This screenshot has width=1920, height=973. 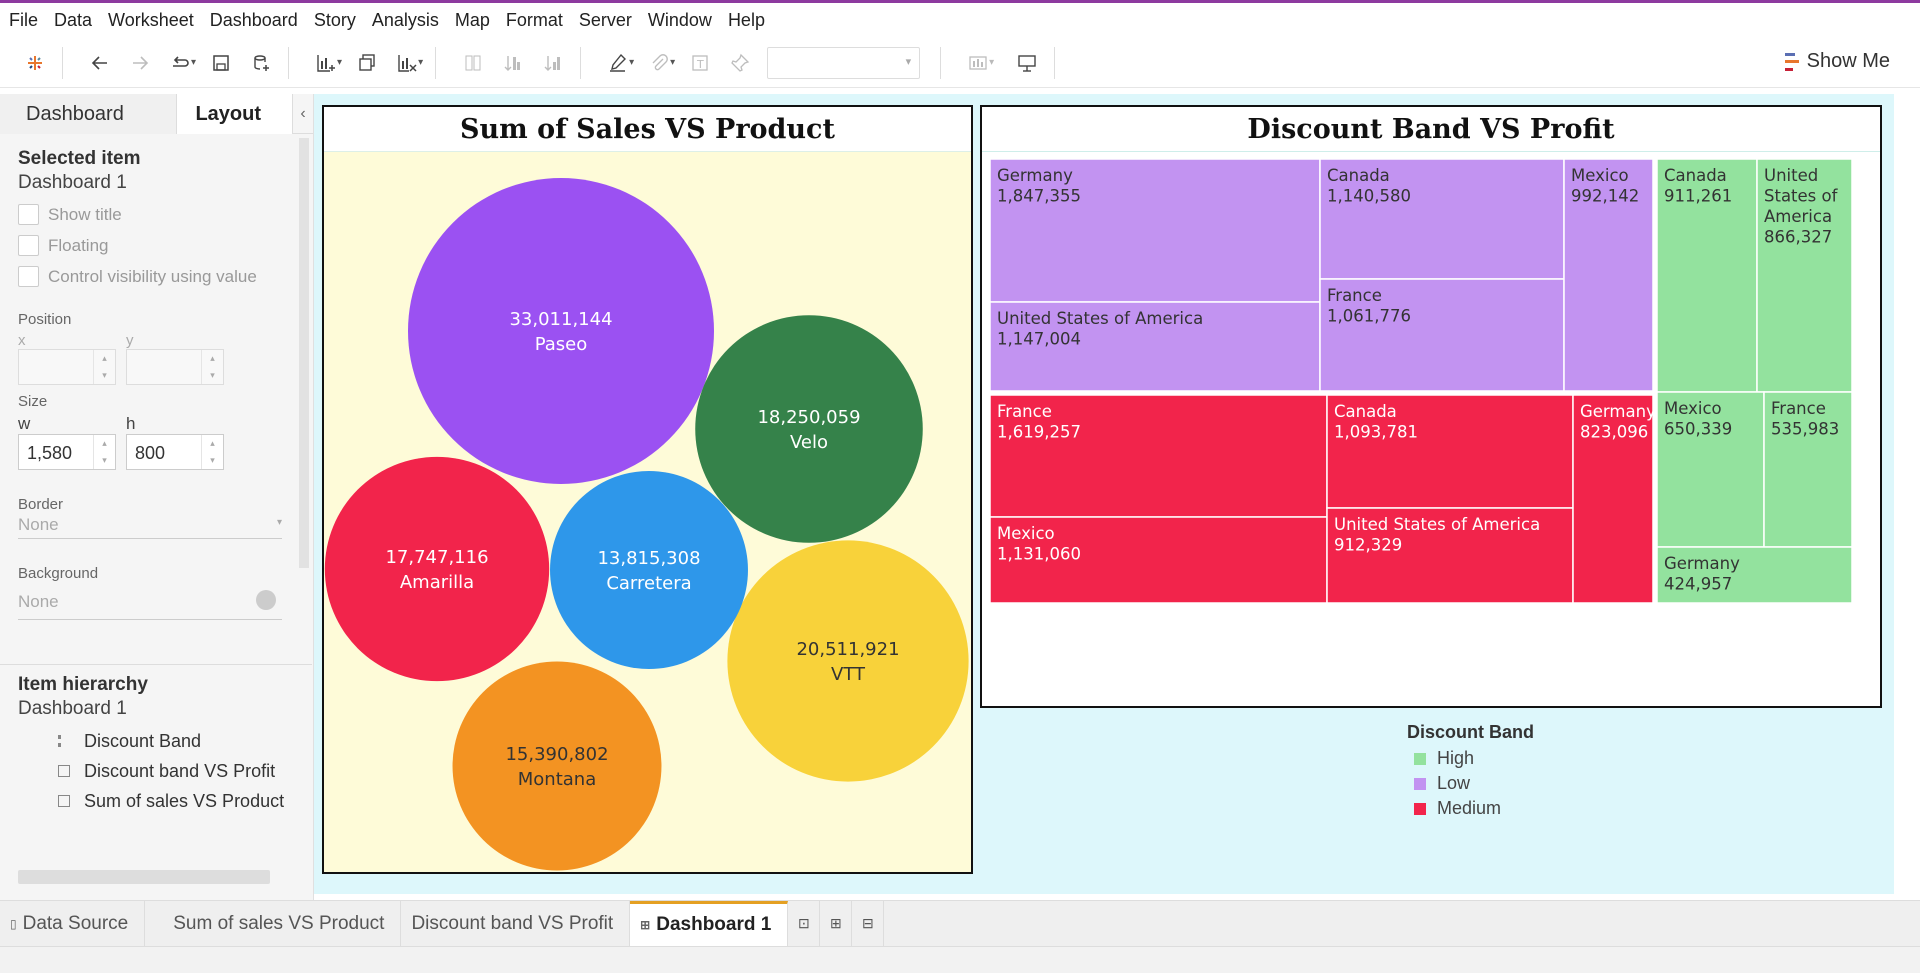 What do you see at coordinates (175, 452) in the screenshot?
I see `height-input: 800 ▴ ▾` at bounding box center [175, 452].